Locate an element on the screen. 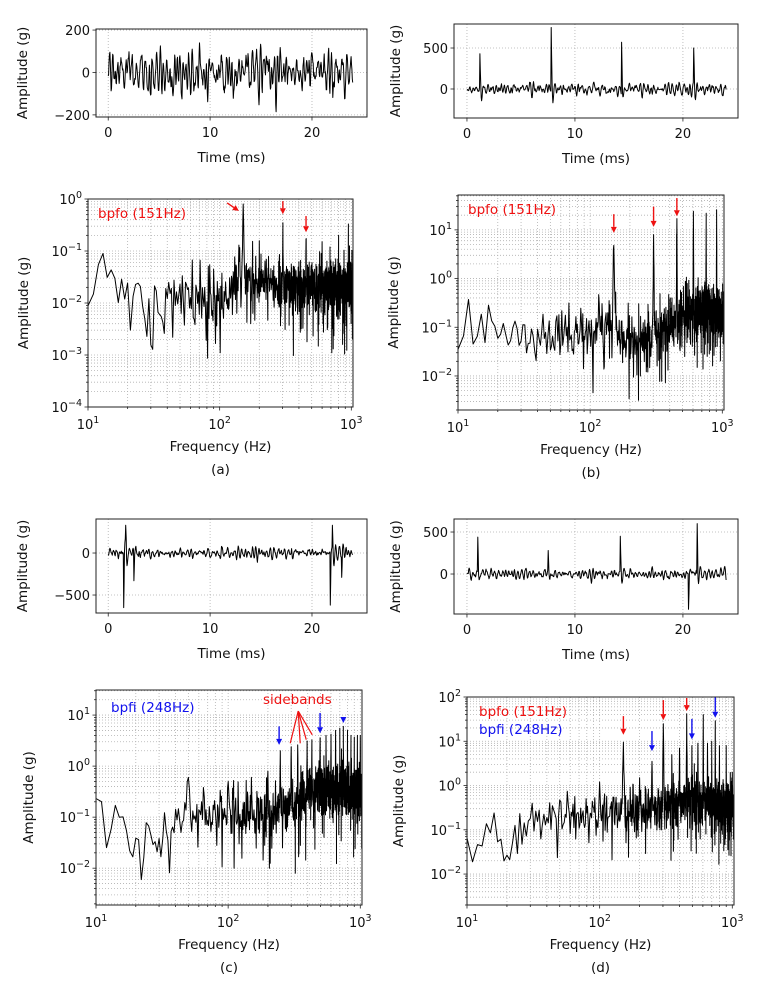  y-tick-label: −200 is located at coordinates (72, 116).